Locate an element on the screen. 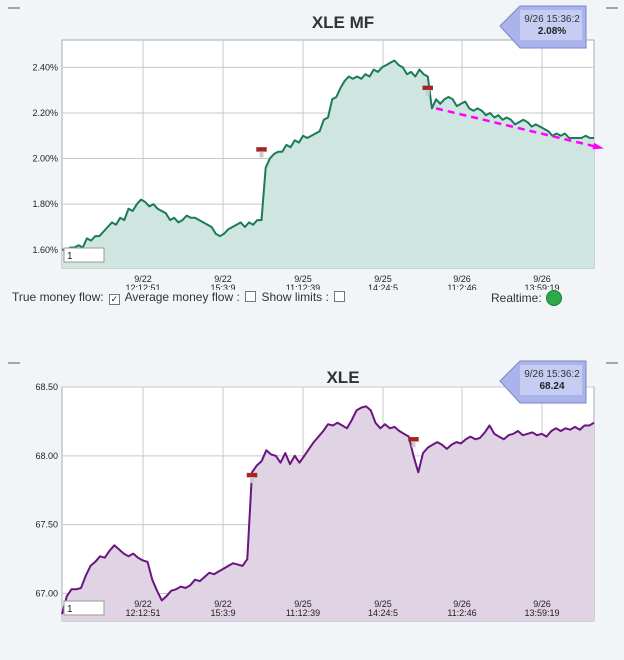 The height and width of the screenshot is (660, 624). show-limits-label: Show limits : is located at coordinates (295, 297).